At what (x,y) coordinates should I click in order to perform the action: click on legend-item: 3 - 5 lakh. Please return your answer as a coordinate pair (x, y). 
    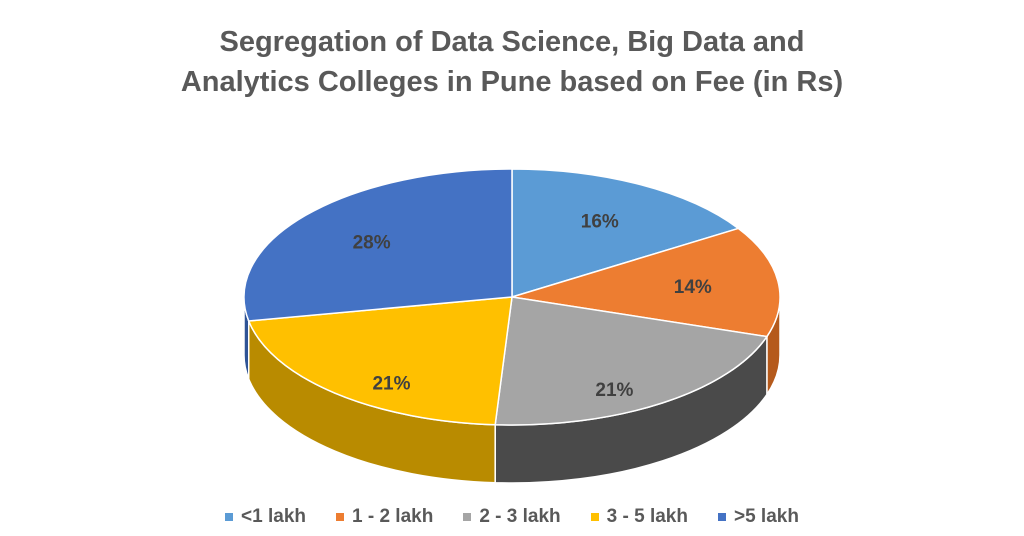
    Looking at the image, I should click on (639, 517).